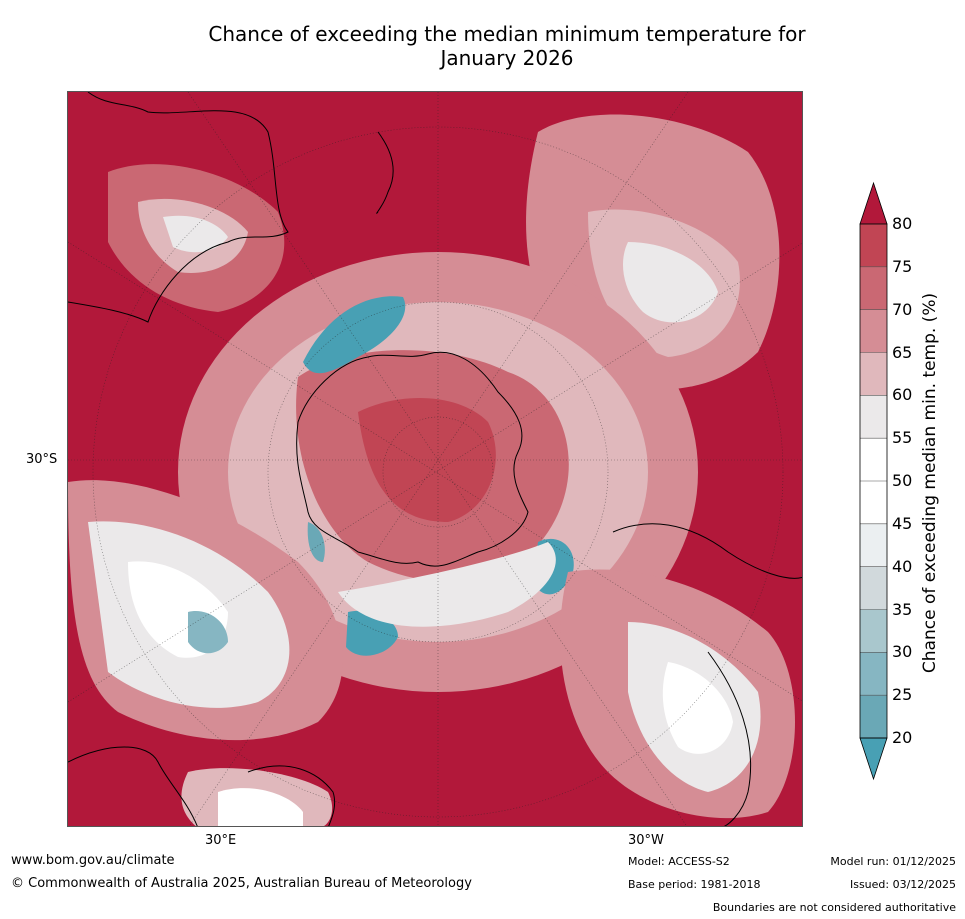 The image size is (965, 919). Describe the element at coordinates (221, 840) in the screenshot. I see `lon-label-30e: 30°E` at that location.